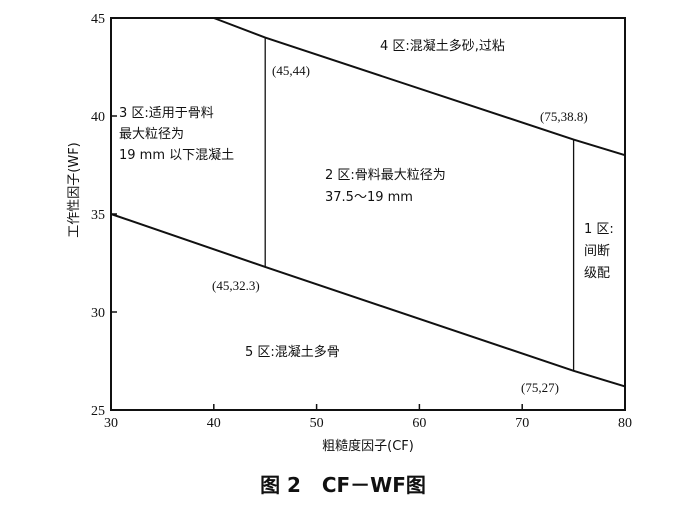 The width and height of the screenshot is (686, 507). I want to click on x-tick-label: 40, so click(214, 423).